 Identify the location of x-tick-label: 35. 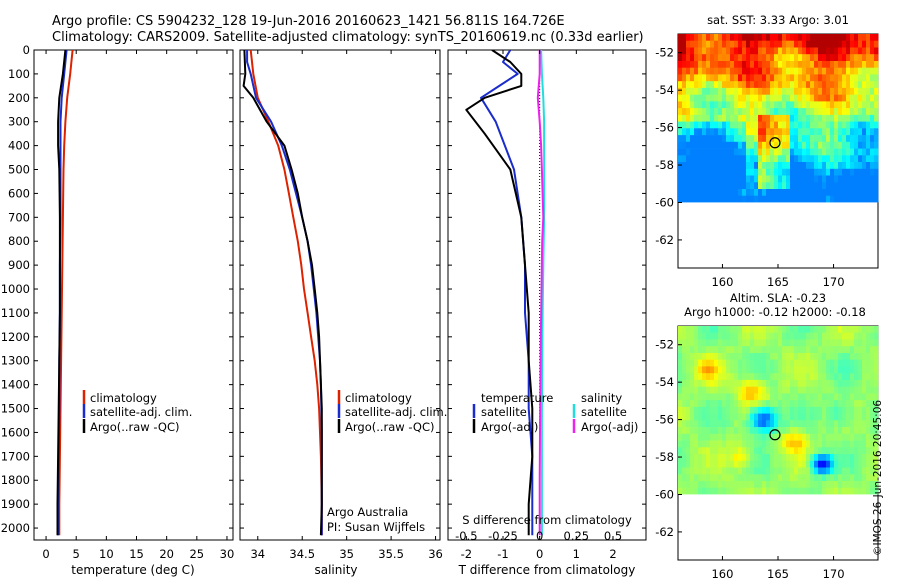
(346, 554).